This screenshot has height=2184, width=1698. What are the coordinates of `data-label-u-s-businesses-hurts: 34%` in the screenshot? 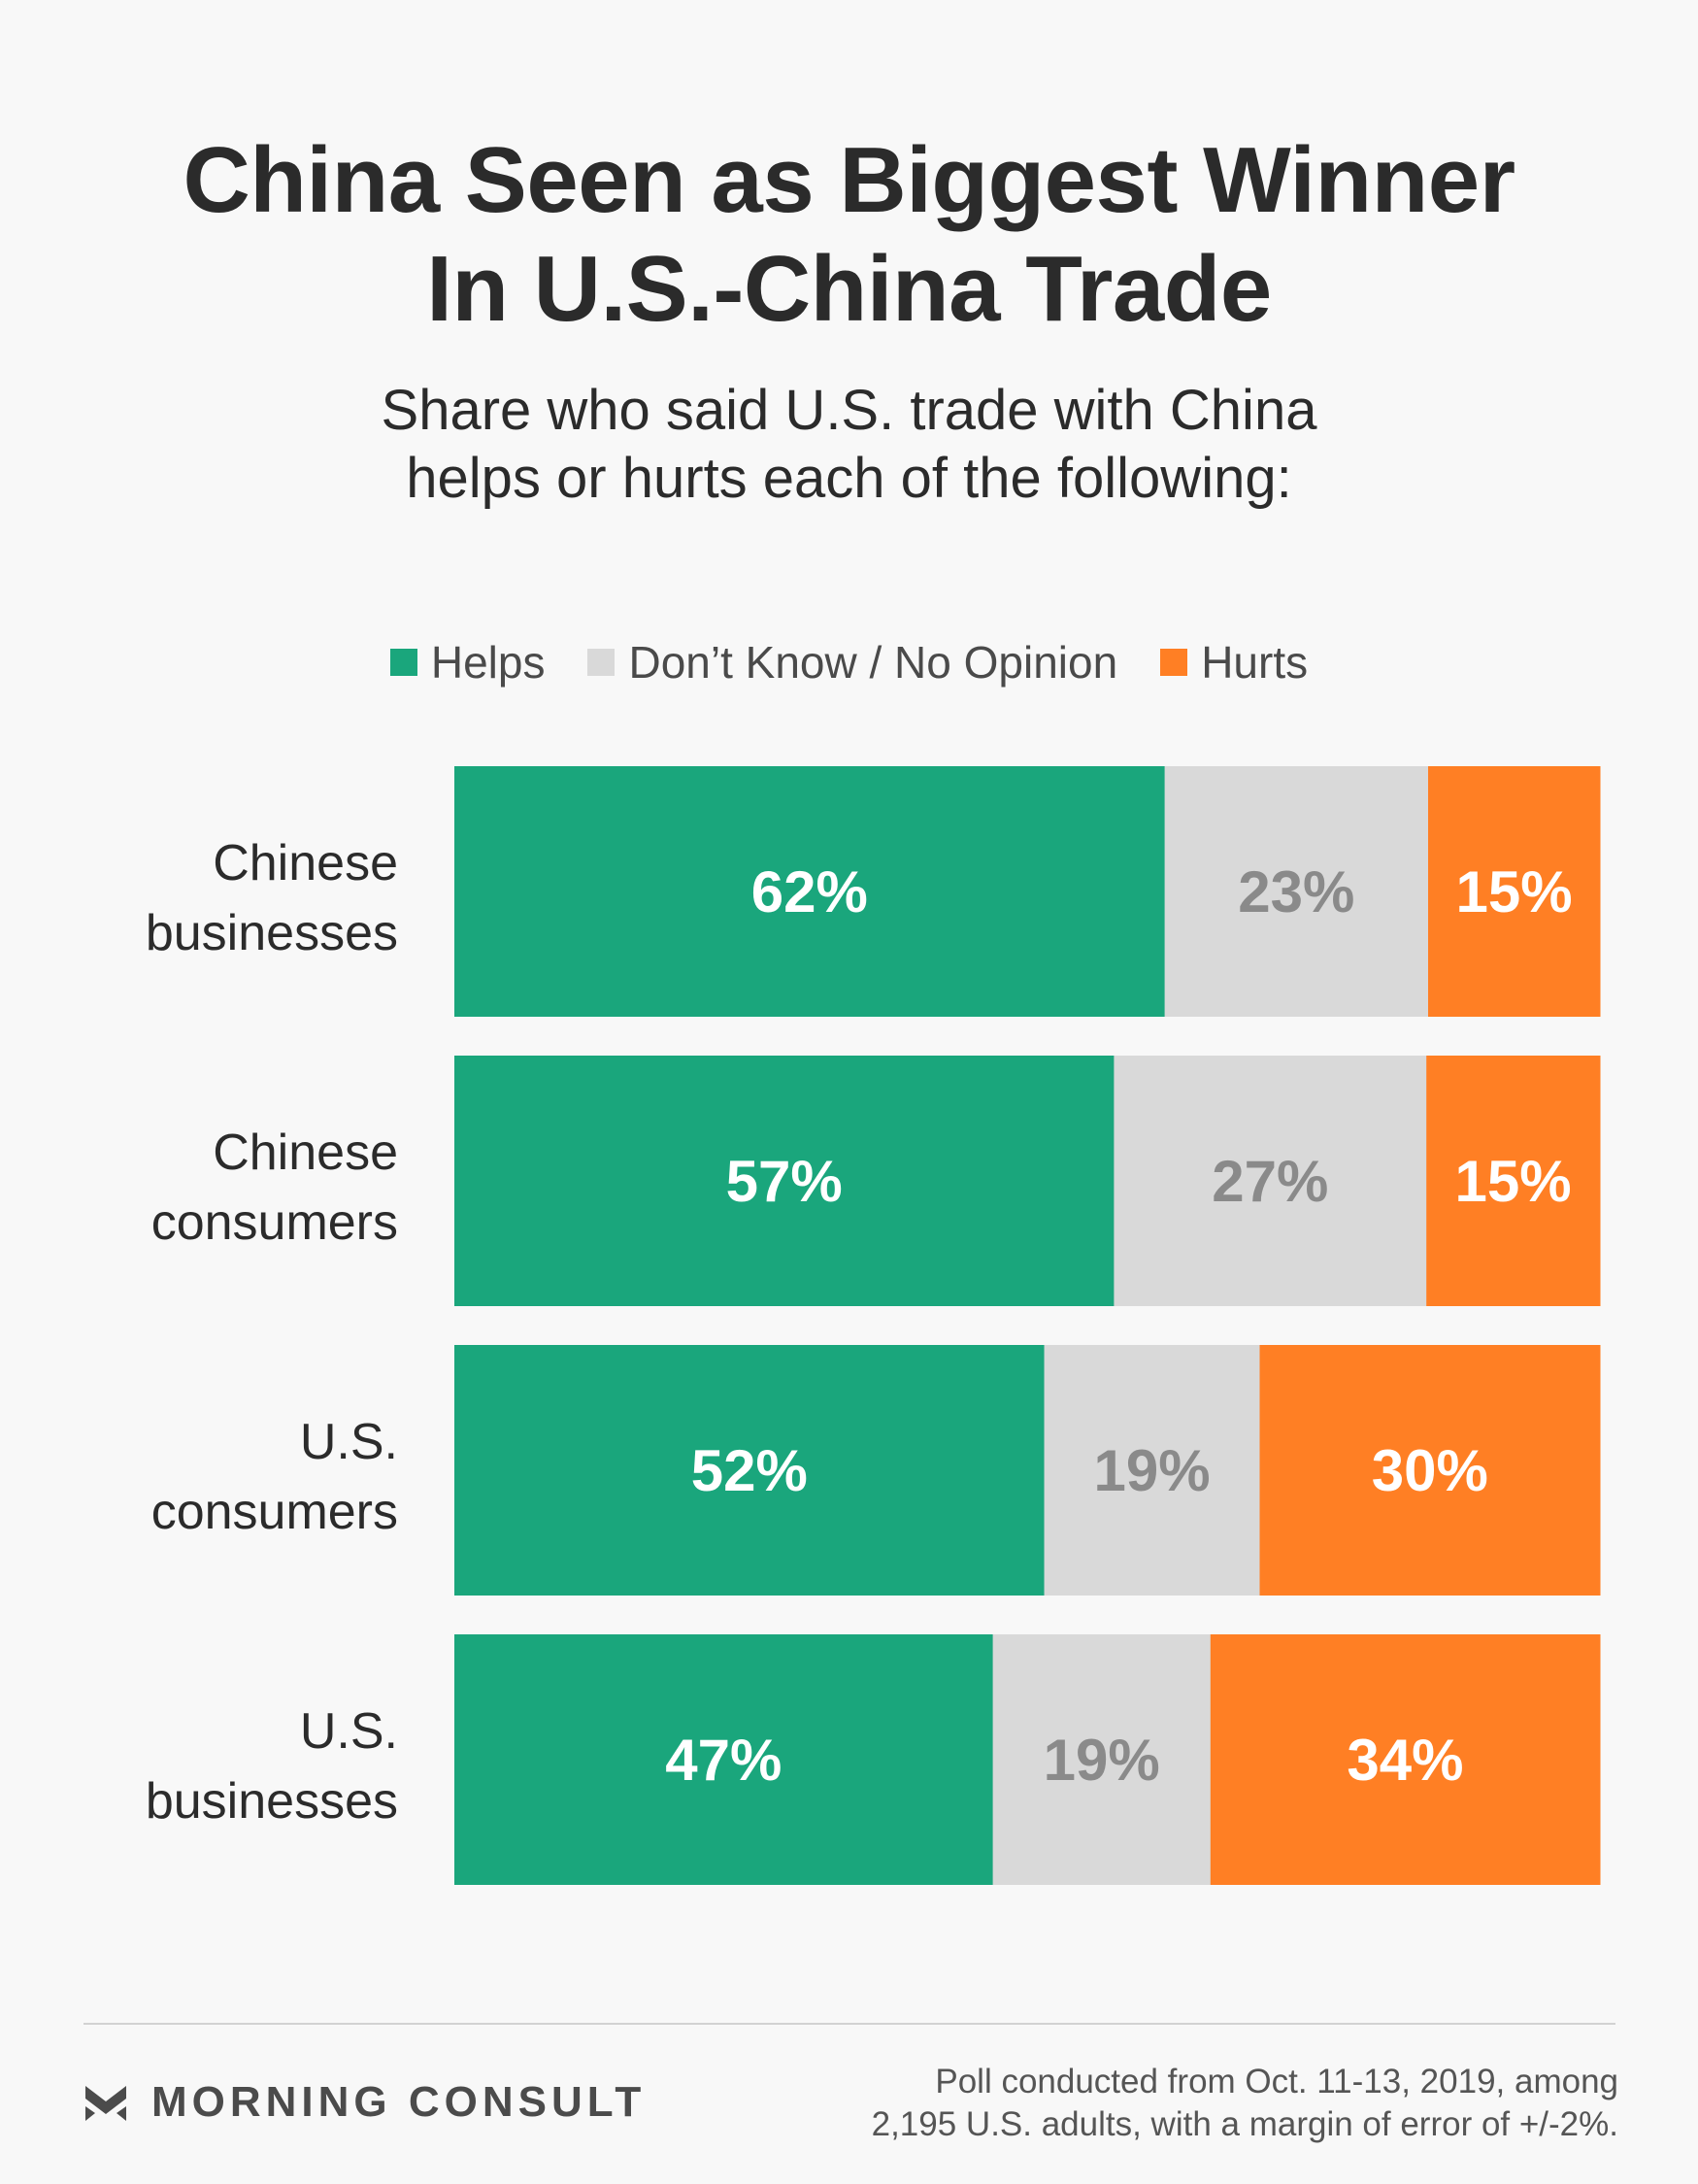 It's located at (1405, 1760).